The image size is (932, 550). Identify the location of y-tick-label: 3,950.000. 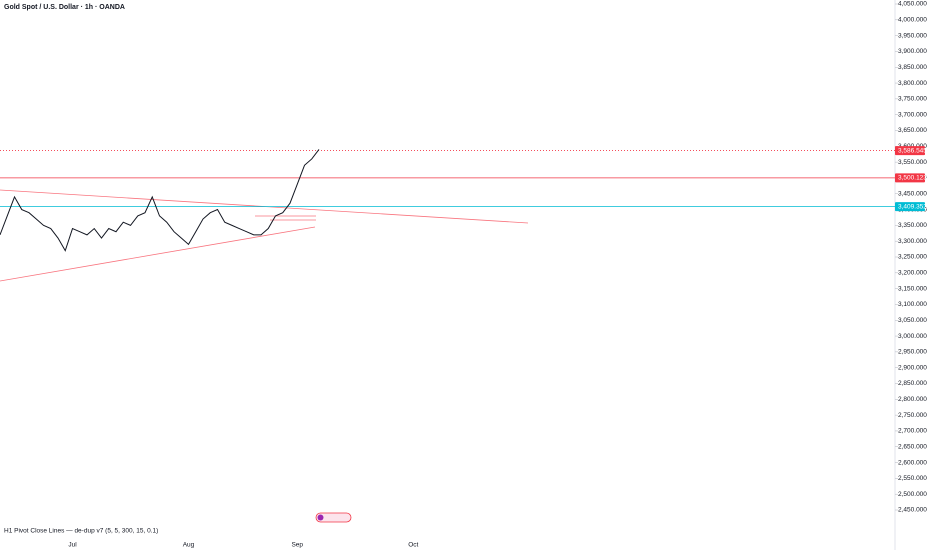
(912, 35).